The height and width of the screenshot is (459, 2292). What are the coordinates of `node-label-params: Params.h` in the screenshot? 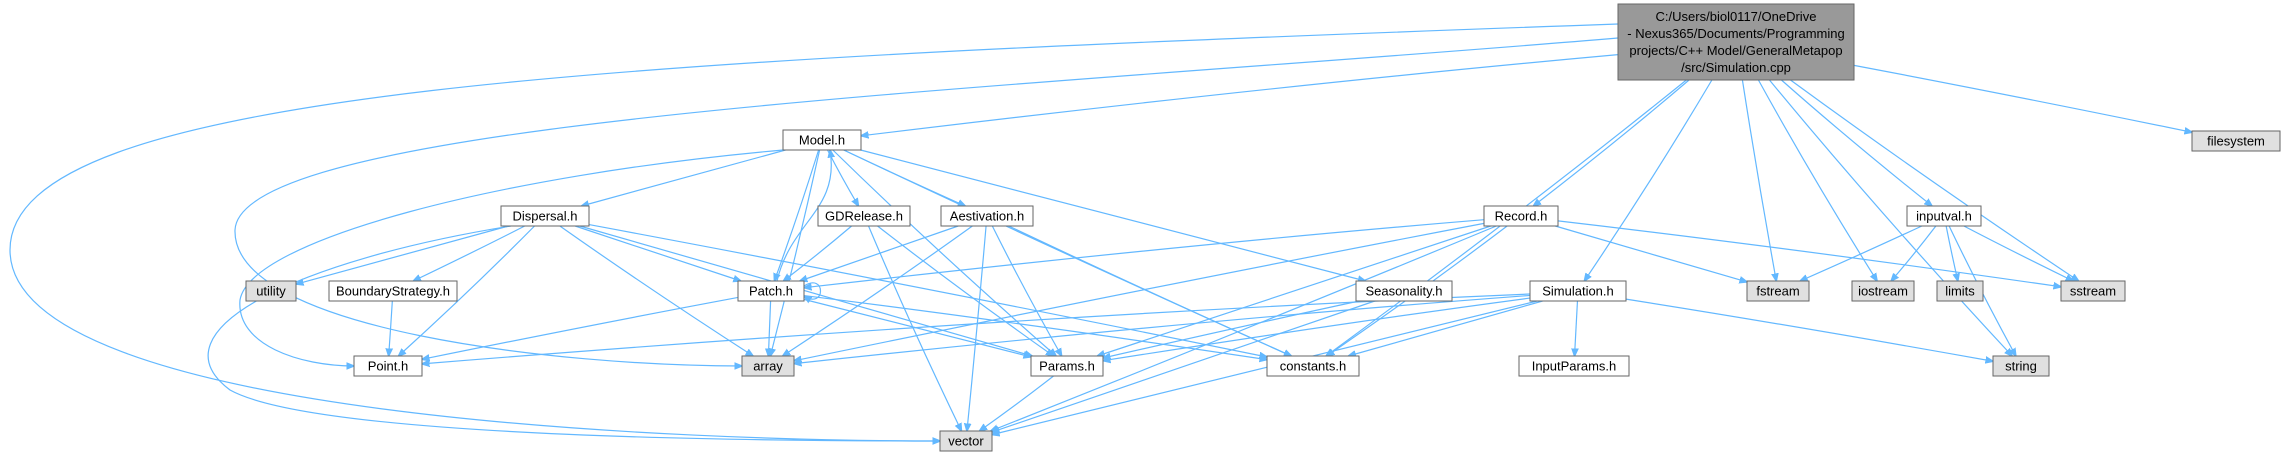 It's located at (1067, 366).